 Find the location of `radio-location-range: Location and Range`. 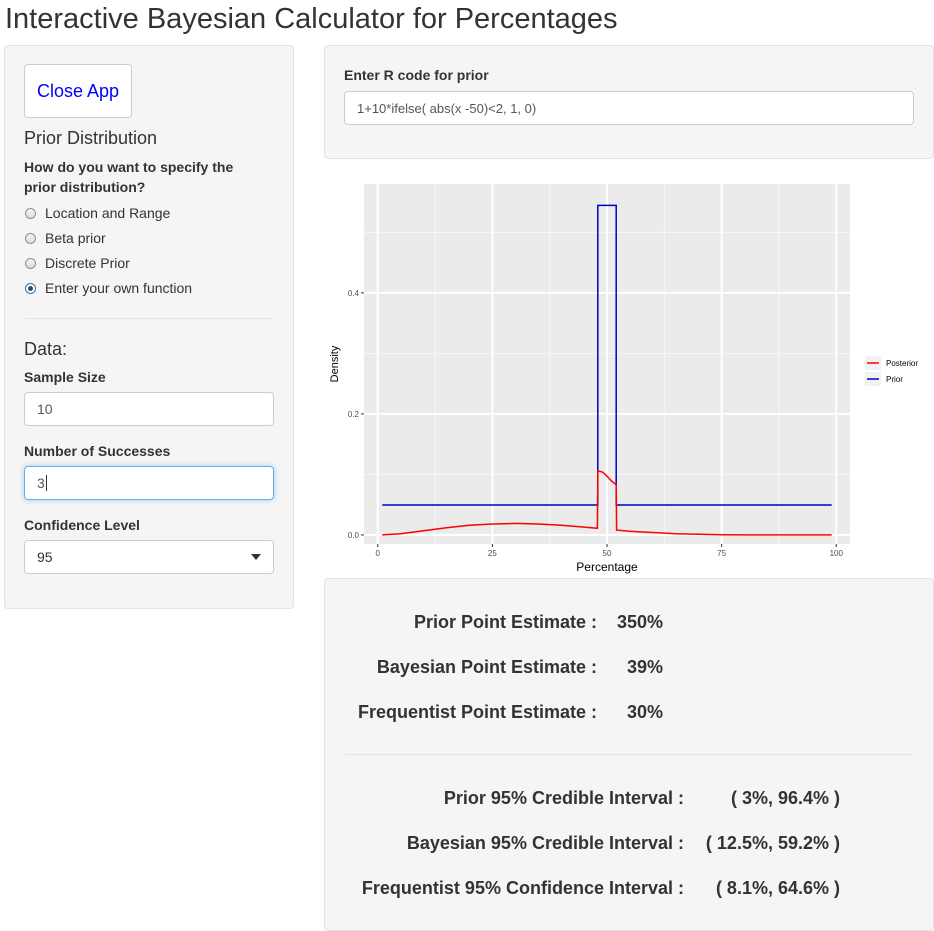

radio-location-range: Location and Range is located at coordinates (97, 213).